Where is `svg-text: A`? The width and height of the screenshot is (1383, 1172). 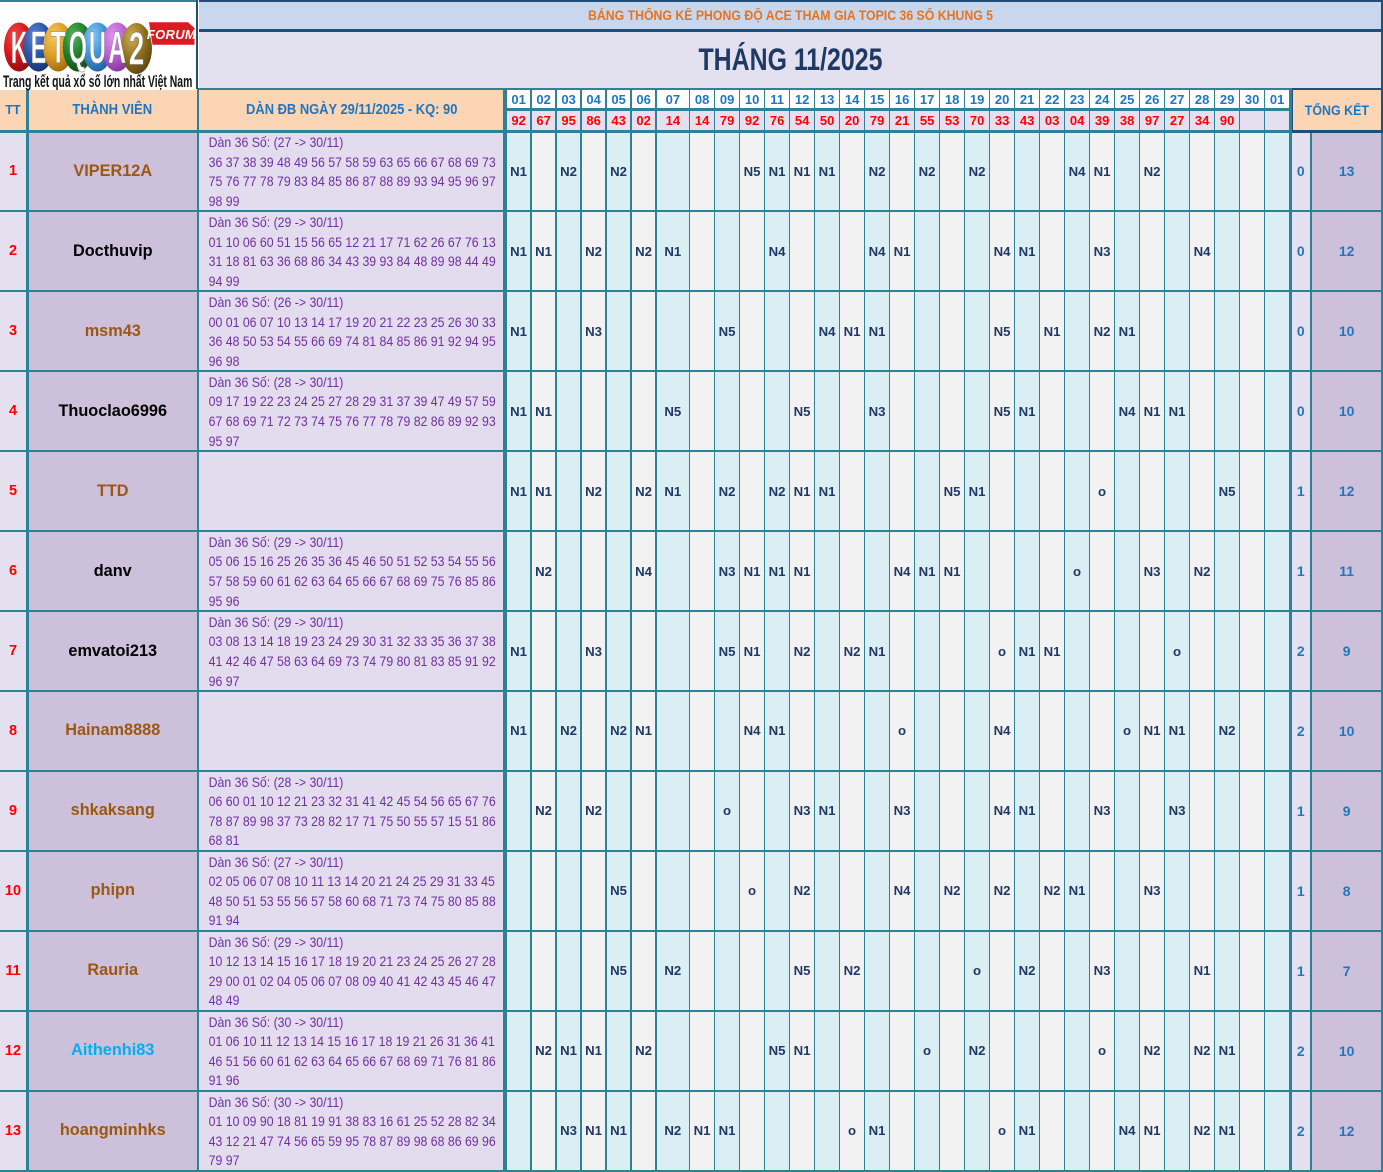 svg-text: A is located at coordinates (117, 47).